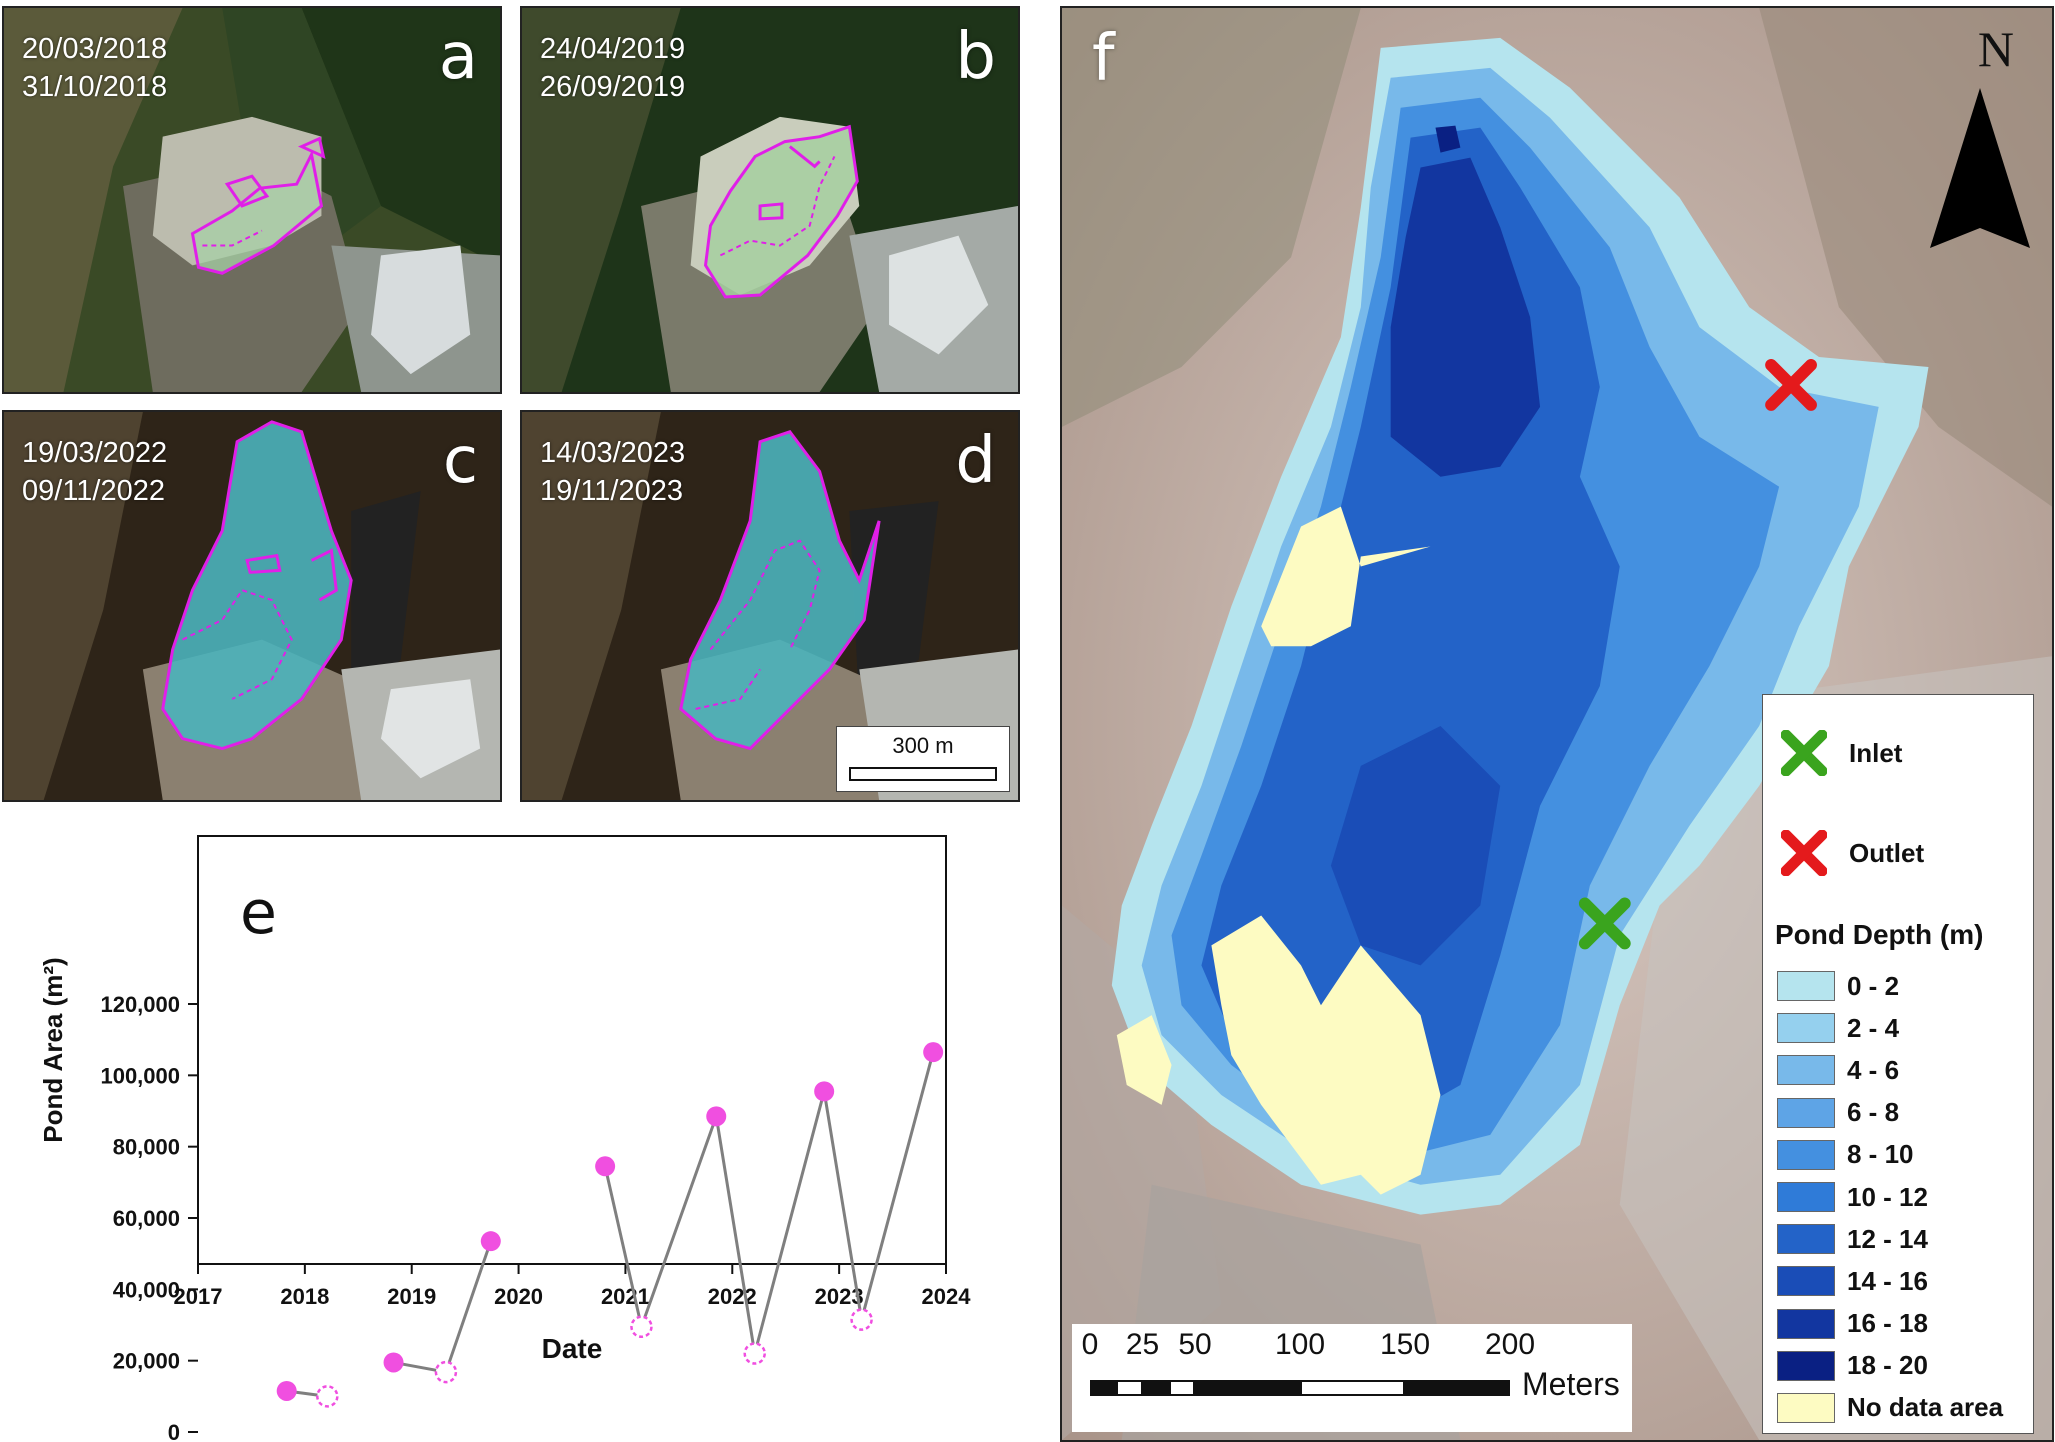 The width and height of the screenshot is (2055, 1442). Describe the element at coordinates (53, 1049) in the screenshot. I see `y-axis-label: Pond Area (m²)` at that location.